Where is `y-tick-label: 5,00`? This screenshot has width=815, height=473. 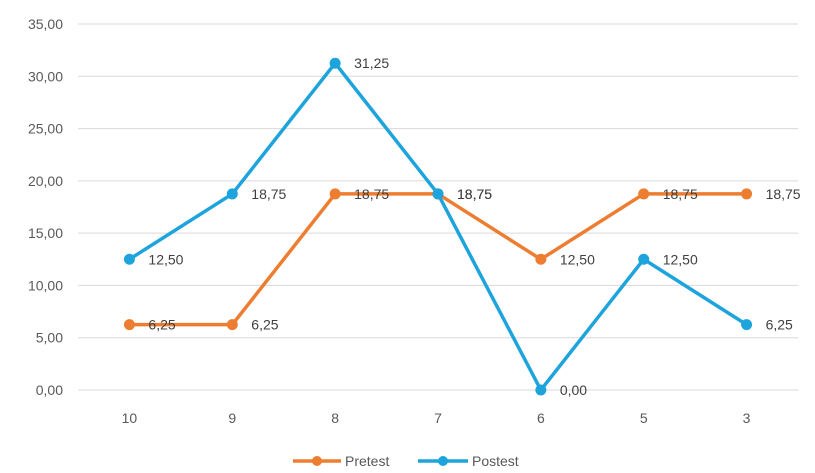
y-tick-label: 5,00 is located at coordinates (49, 338).